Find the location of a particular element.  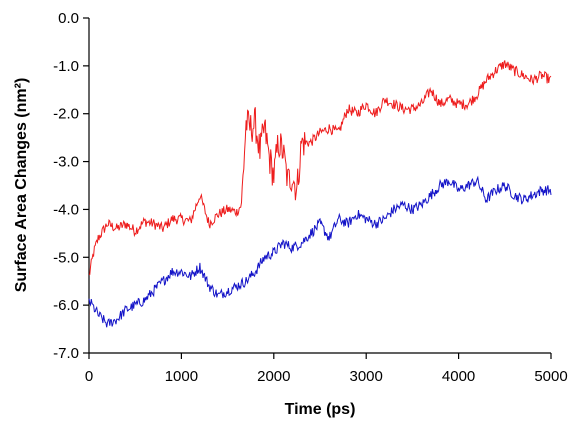

y-tick-label: -2.0 is located at coordinates (66, 114).